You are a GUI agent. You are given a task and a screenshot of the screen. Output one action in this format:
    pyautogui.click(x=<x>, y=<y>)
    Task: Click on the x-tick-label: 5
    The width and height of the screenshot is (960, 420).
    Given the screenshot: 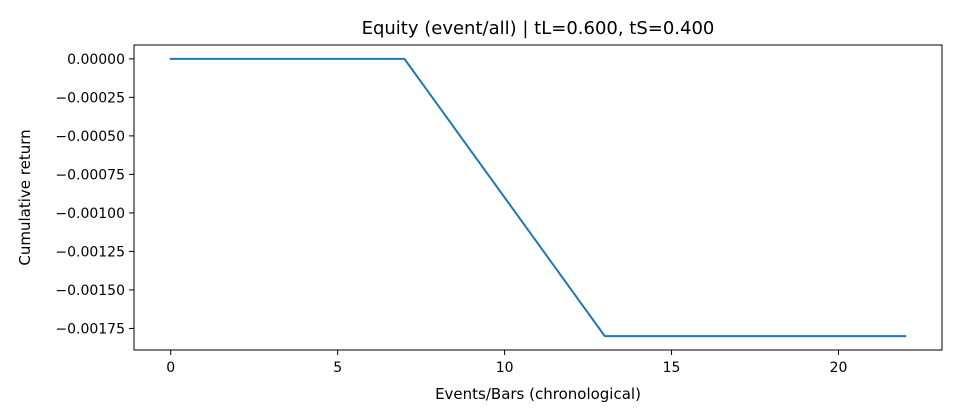 What is the action you would take?
    pyautogui.click(x=337, y=368)
    